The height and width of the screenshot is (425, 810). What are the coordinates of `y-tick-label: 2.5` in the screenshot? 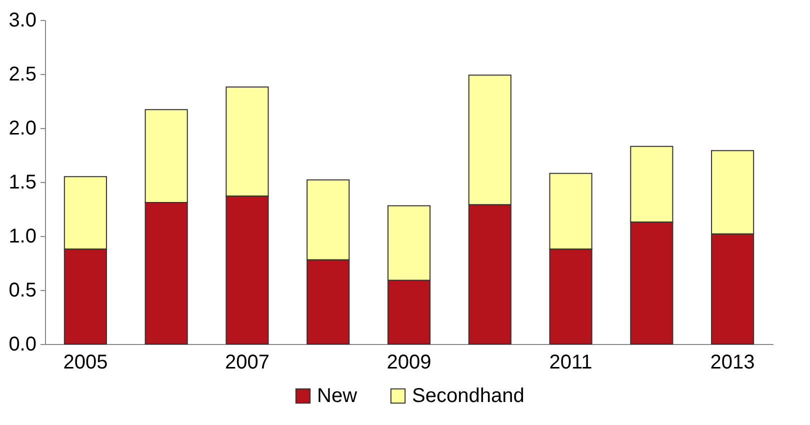 It's located at (22, 75).